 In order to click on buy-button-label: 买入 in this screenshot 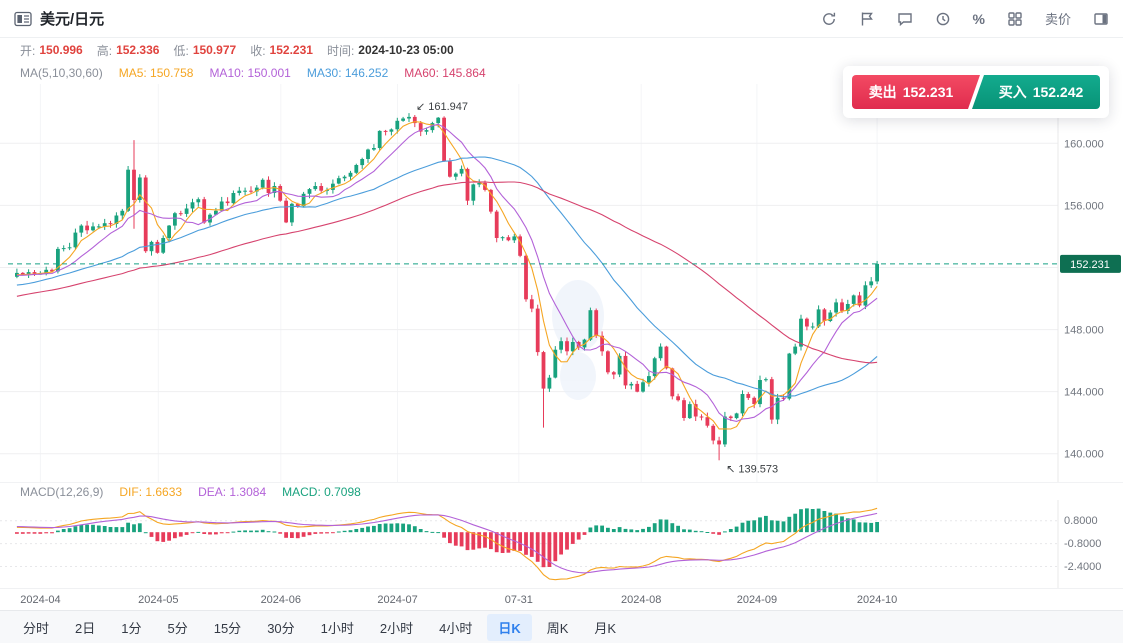, I will do `click(1012, 92)`.